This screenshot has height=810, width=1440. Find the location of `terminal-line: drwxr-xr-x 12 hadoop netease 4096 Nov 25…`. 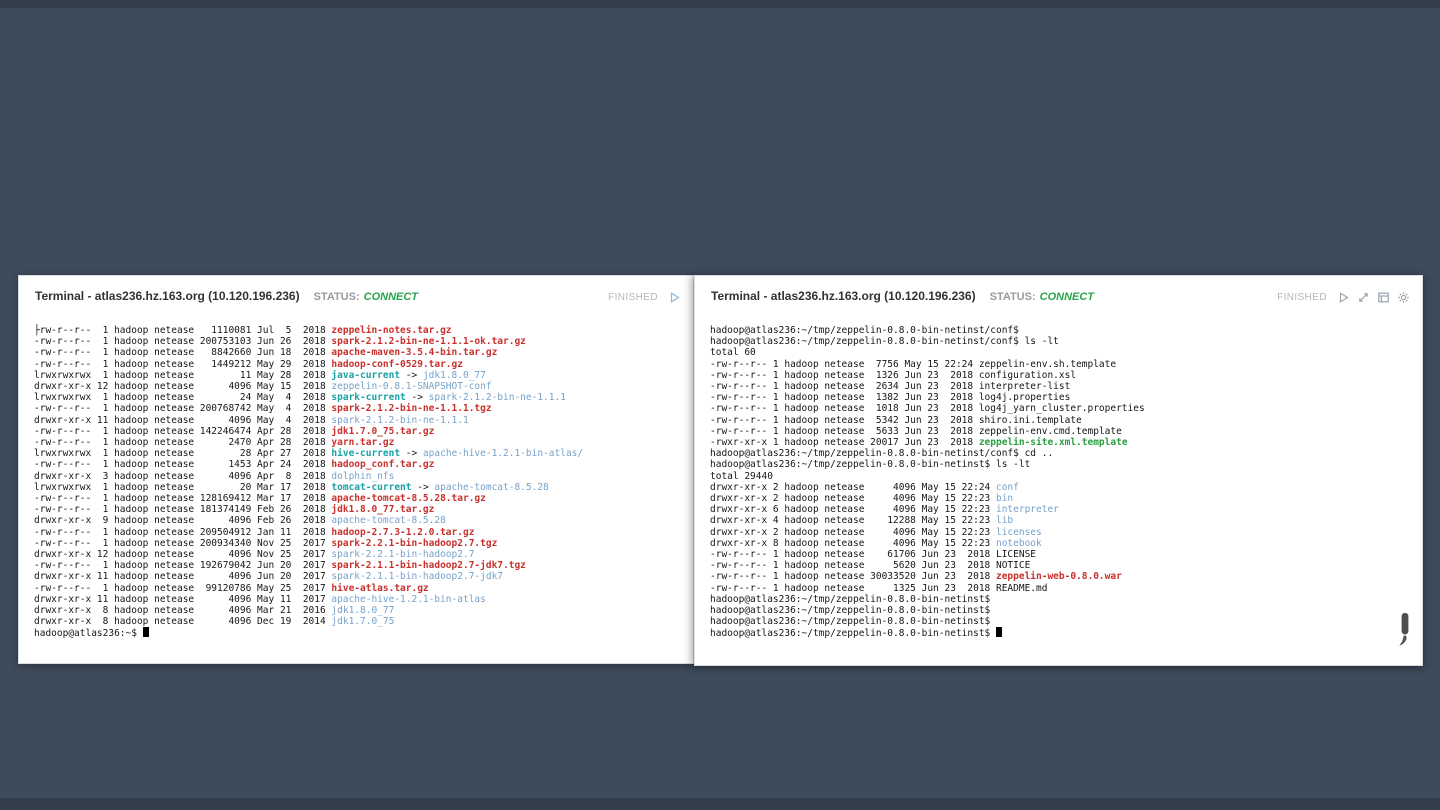

terminal-line: drwxr-xr-x 12 hadoop netease 4096 Nov 25… is located at coordinates (254, 555).